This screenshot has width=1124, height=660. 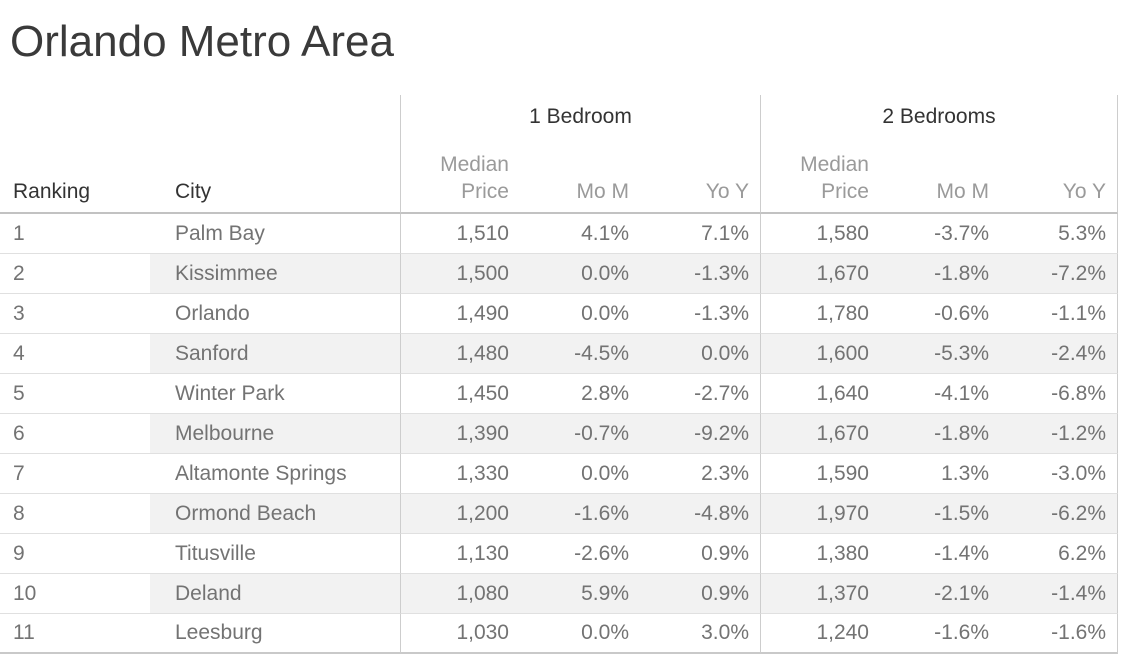 I want to click on value-cell: 1,970, so click(x=820, y=514).